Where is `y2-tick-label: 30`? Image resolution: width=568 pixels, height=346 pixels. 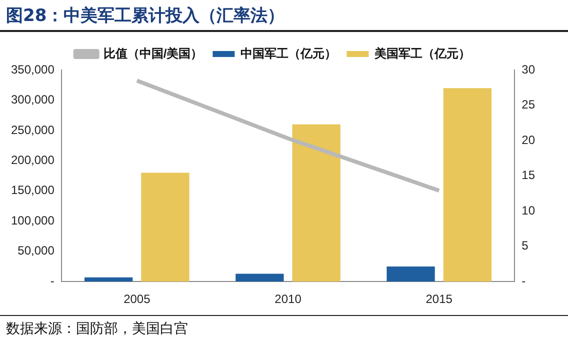
y2-tick-label: 30 is located at coordinates (529, 69).